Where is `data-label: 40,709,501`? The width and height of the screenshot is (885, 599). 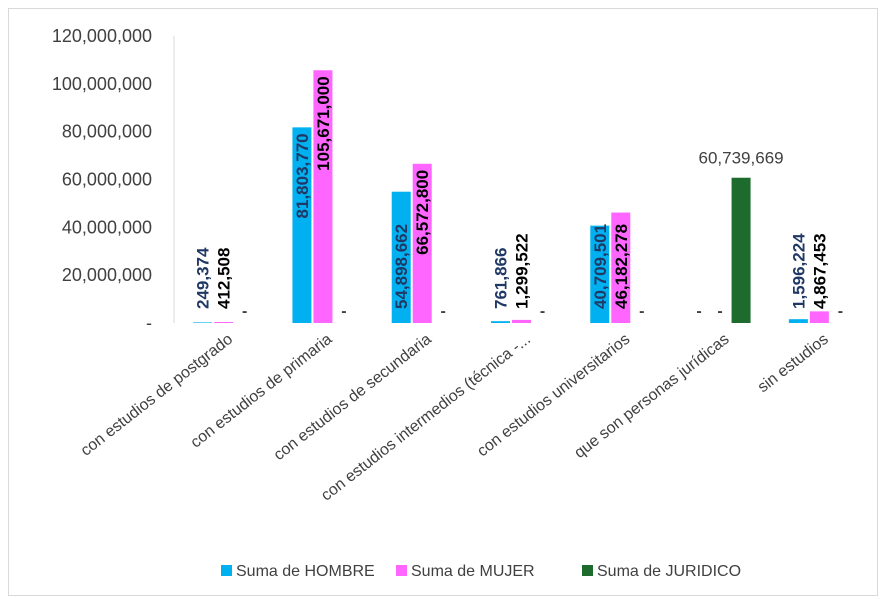
data-label: 40,709,501 is located at coordinates (600, 266).